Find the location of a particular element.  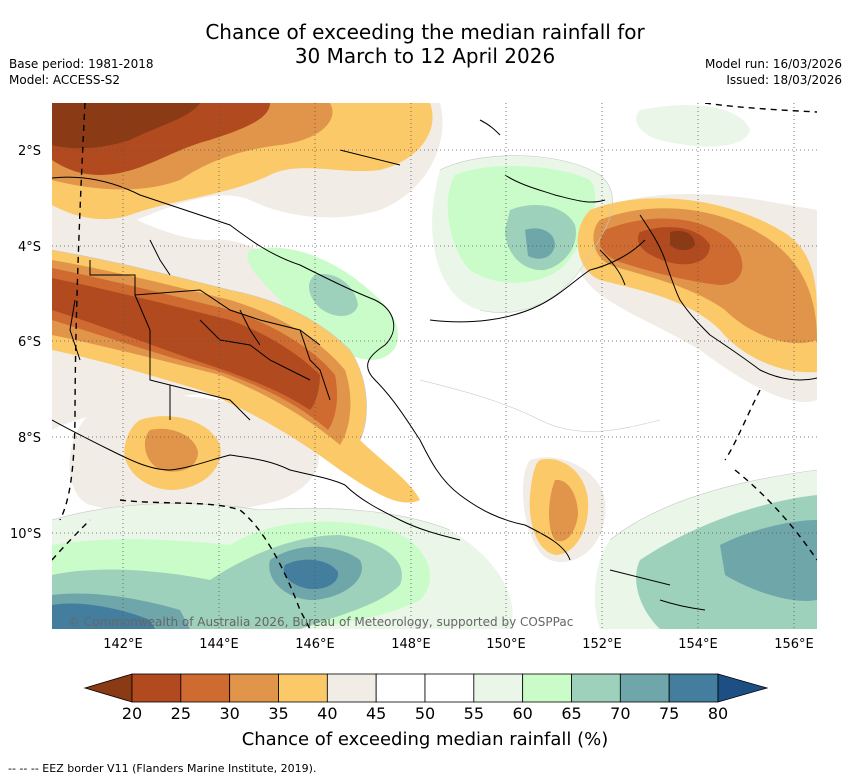

model-name: Model: ACCESS-S2 is located at coordinates (65, 80).